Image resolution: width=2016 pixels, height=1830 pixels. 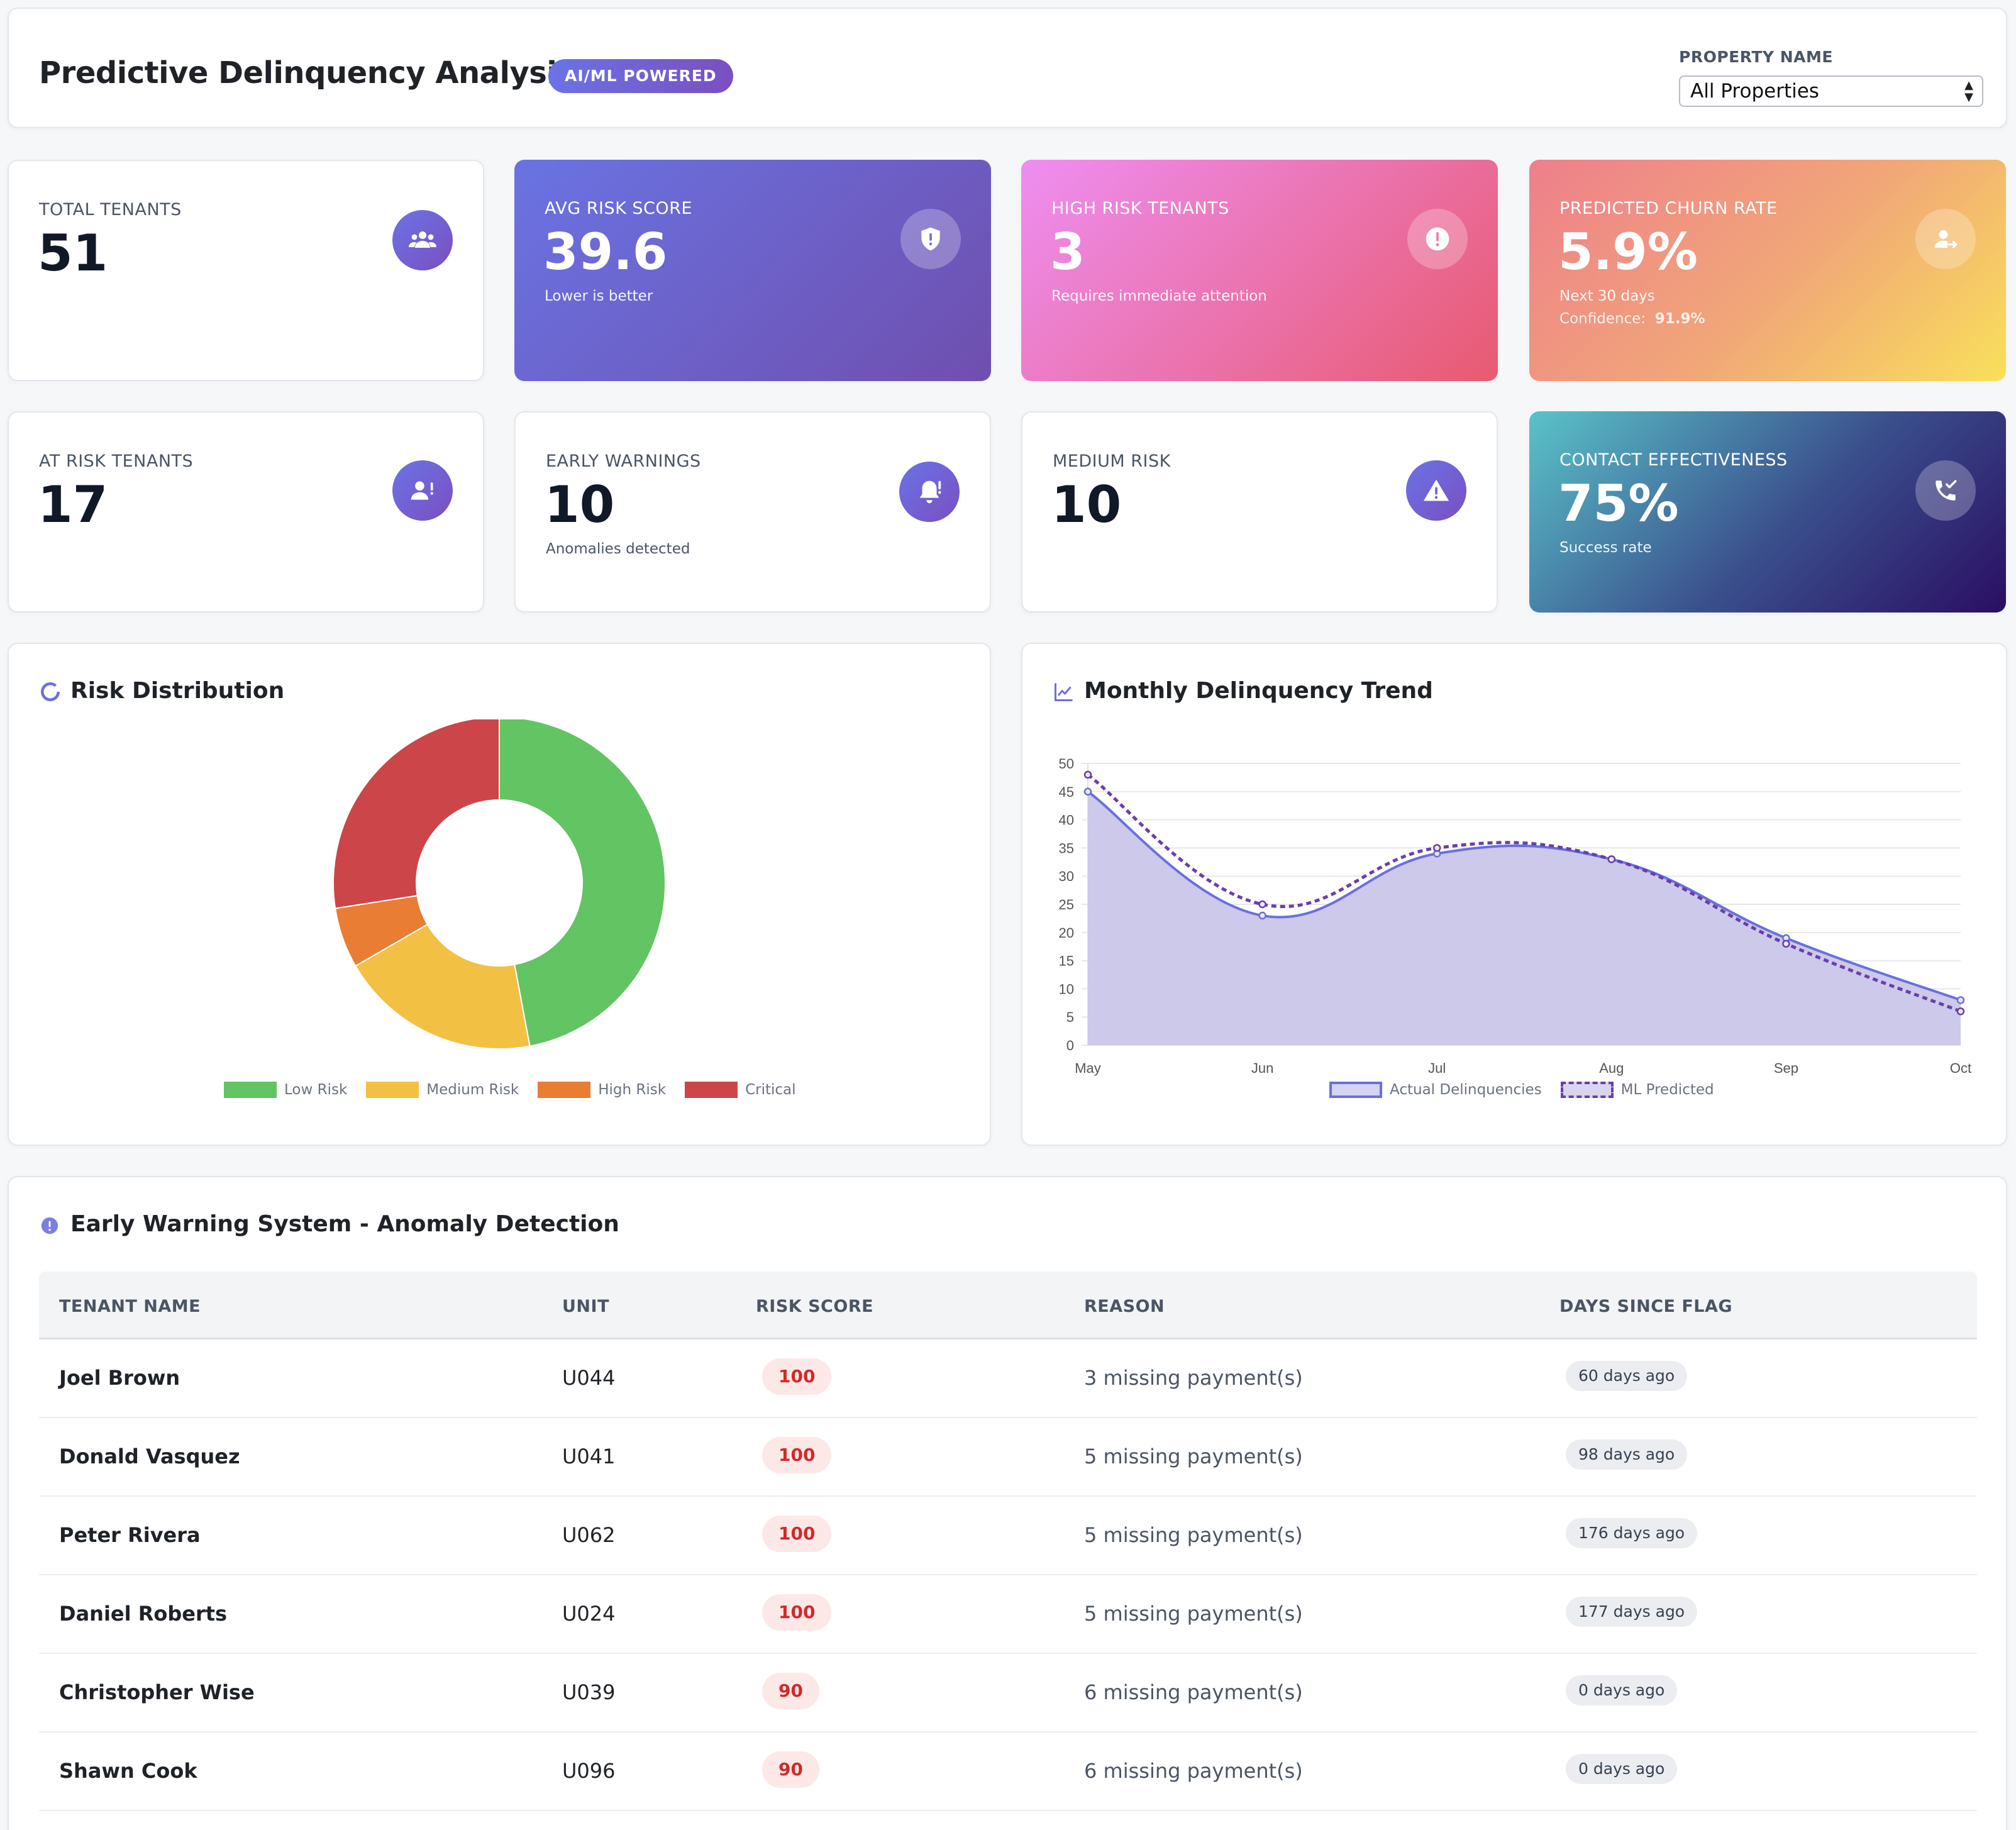 What do you see at coordinates (519, 1090) in the screenshot?
I see `risk-donut-legend: Low Risk Medium Risk High Risk Critical` at bounding box center [519, 1090].